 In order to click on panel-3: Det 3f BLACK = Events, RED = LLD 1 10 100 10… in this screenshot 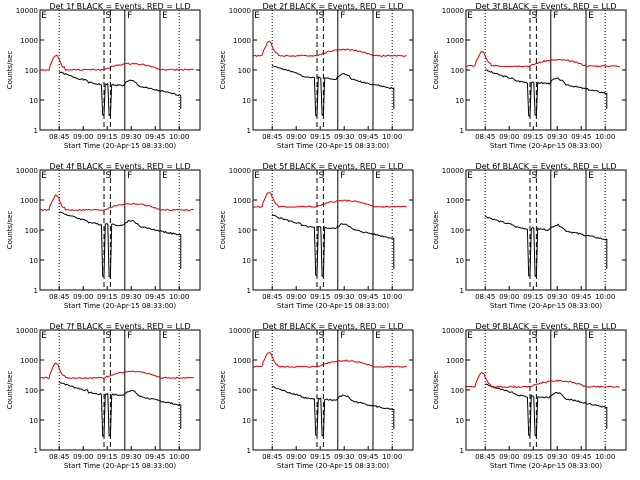, I will do `click(529, 76)`.